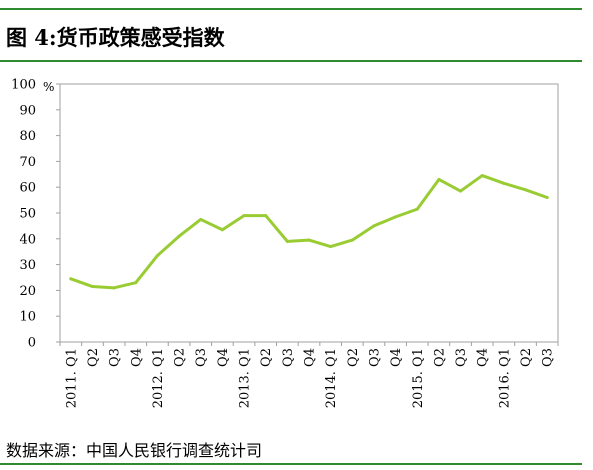  Describe the element at coordinates (27, 214) in the screenshot. I see `y-tick-label: 50` at that location.